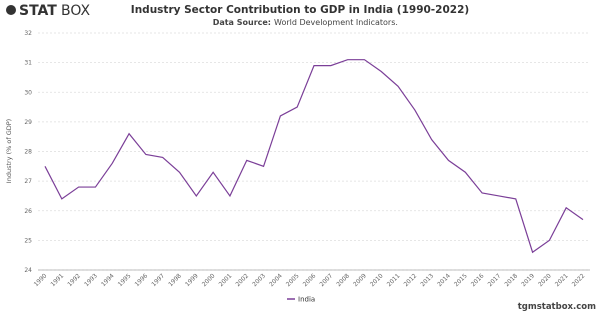 This screenshot has height=314, width=600. I want to click on logo: STAT BOX, so click(48, 11).